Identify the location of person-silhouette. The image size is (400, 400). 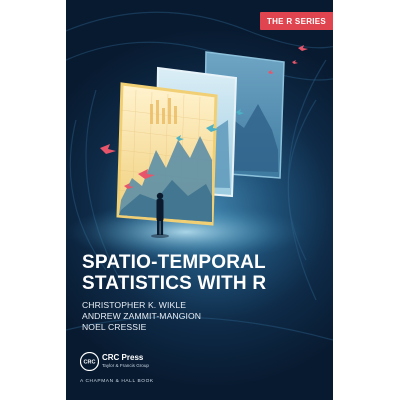
(160, 213).